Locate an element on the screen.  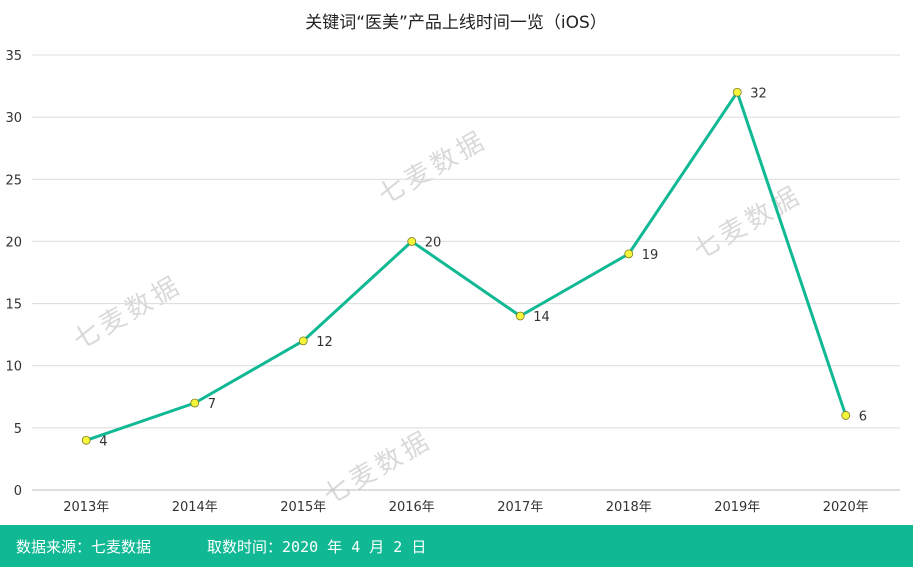
x-tick-label: 2014年 is located at coordinates (195, 507).